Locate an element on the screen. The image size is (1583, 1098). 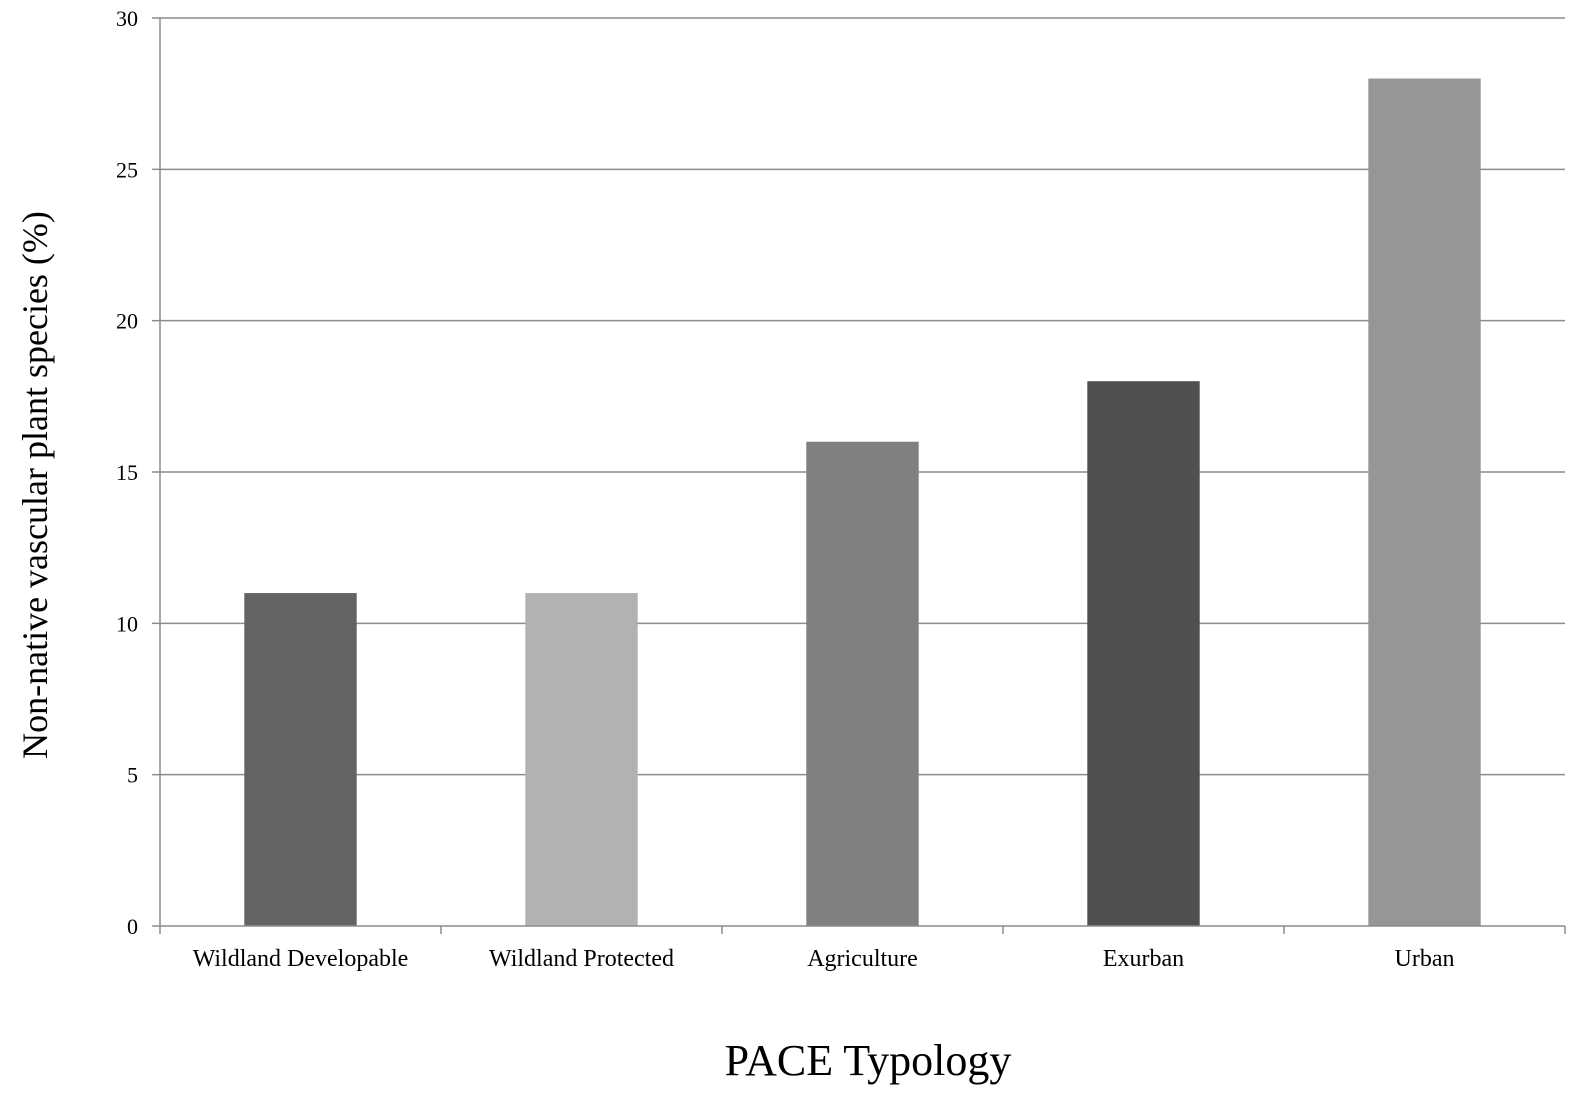
x-tick-label: Agriculture is located at coordinates (862, 959).